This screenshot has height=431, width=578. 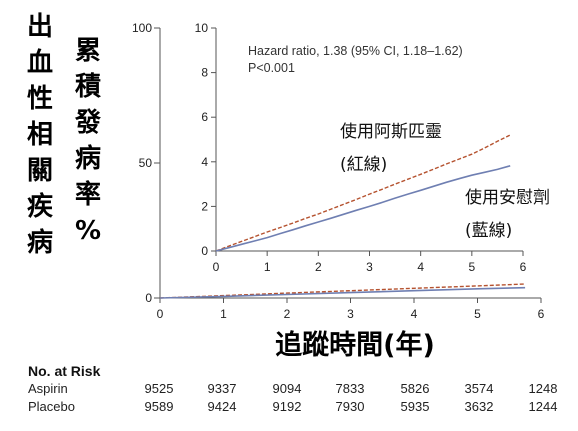 What do you see at coordinates (204, 206) in the screenshot?
I see `inset-y-tick-label: 2` at bounding box center [204, 206].